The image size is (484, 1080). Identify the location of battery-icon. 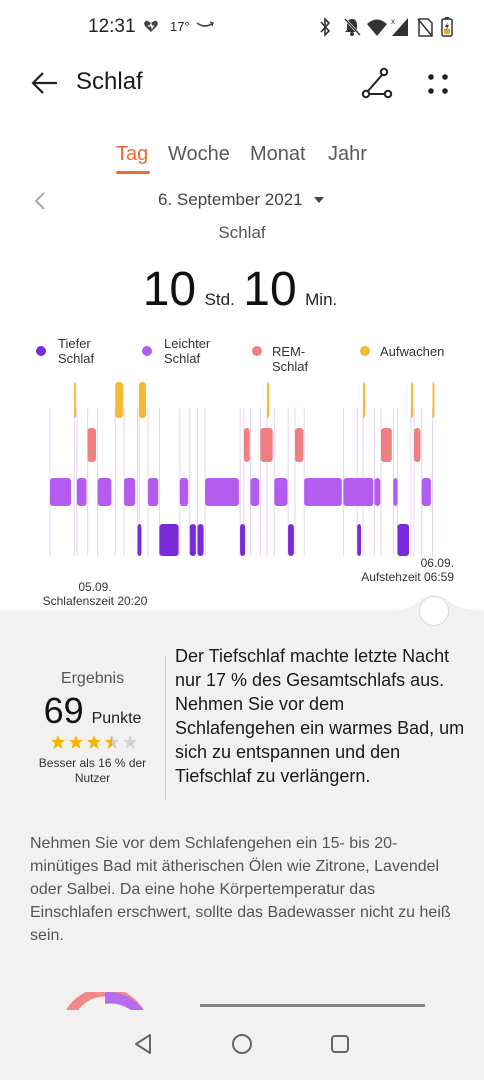
(447, 27).